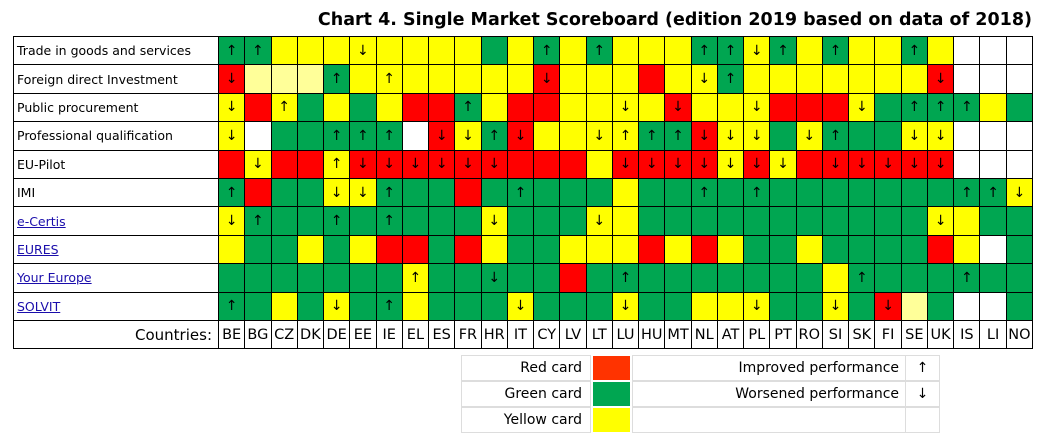 The width and height of the screenshot is (1056, 441). Describe the element at coordinates (116, 278) in the screenshot. I see `row-label-cell: Your Europe` at that location.